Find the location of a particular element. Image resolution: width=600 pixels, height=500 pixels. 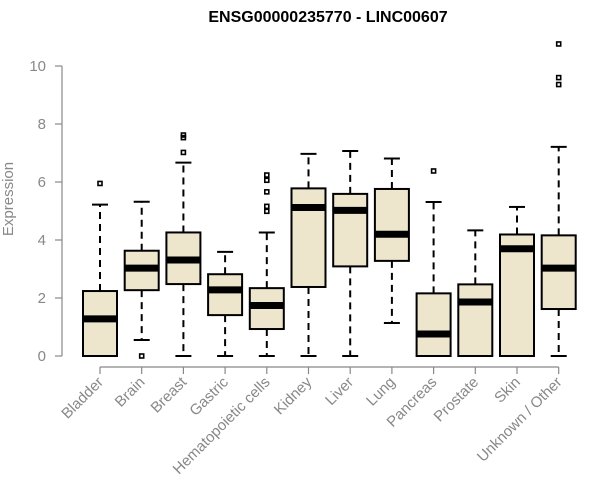

box-gastric is located at coordinates (225, 303).